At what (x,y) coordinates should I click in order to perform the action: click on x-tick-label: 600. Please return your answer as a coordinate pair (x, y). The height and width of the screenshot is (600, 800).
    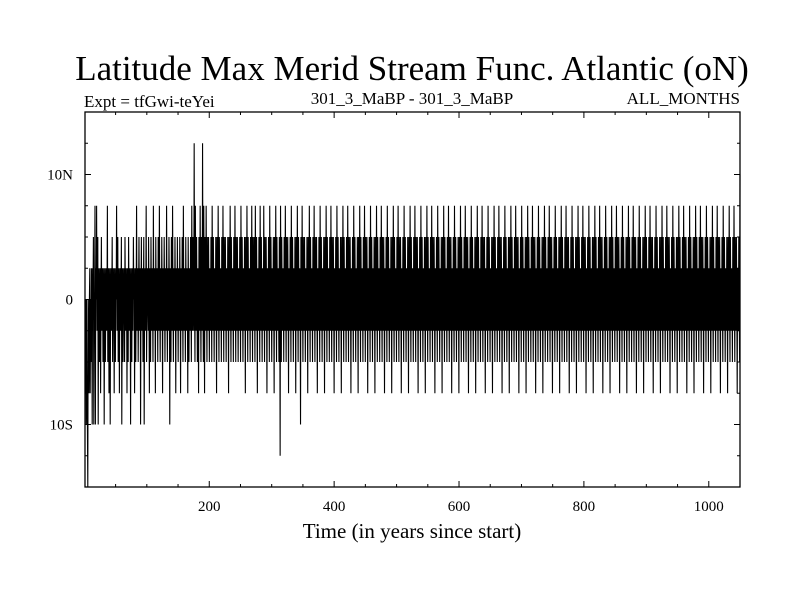
    Looking at the image, I should click on (459, 507).